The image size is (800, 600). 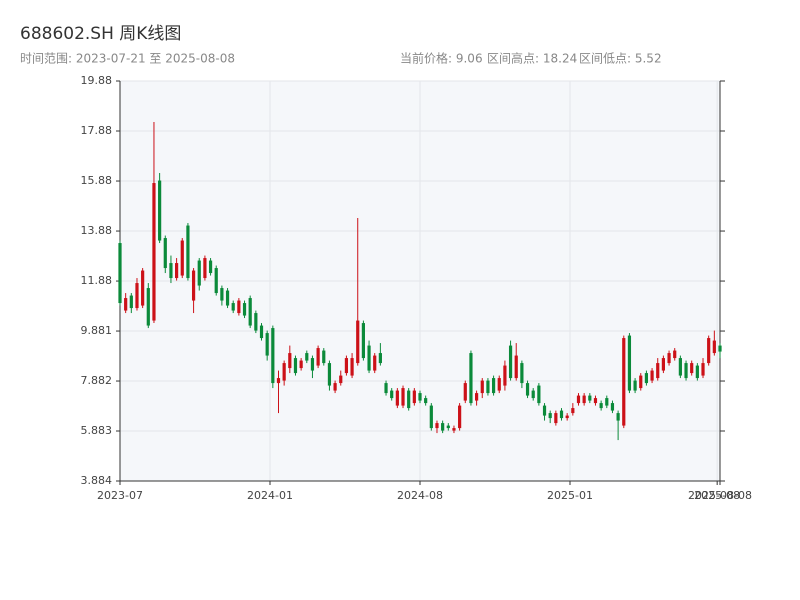 What do you see at coordinates (97, 230) in the screenshot?
I see `y-tick-label: 13.88` at bounding box center [97, 230].